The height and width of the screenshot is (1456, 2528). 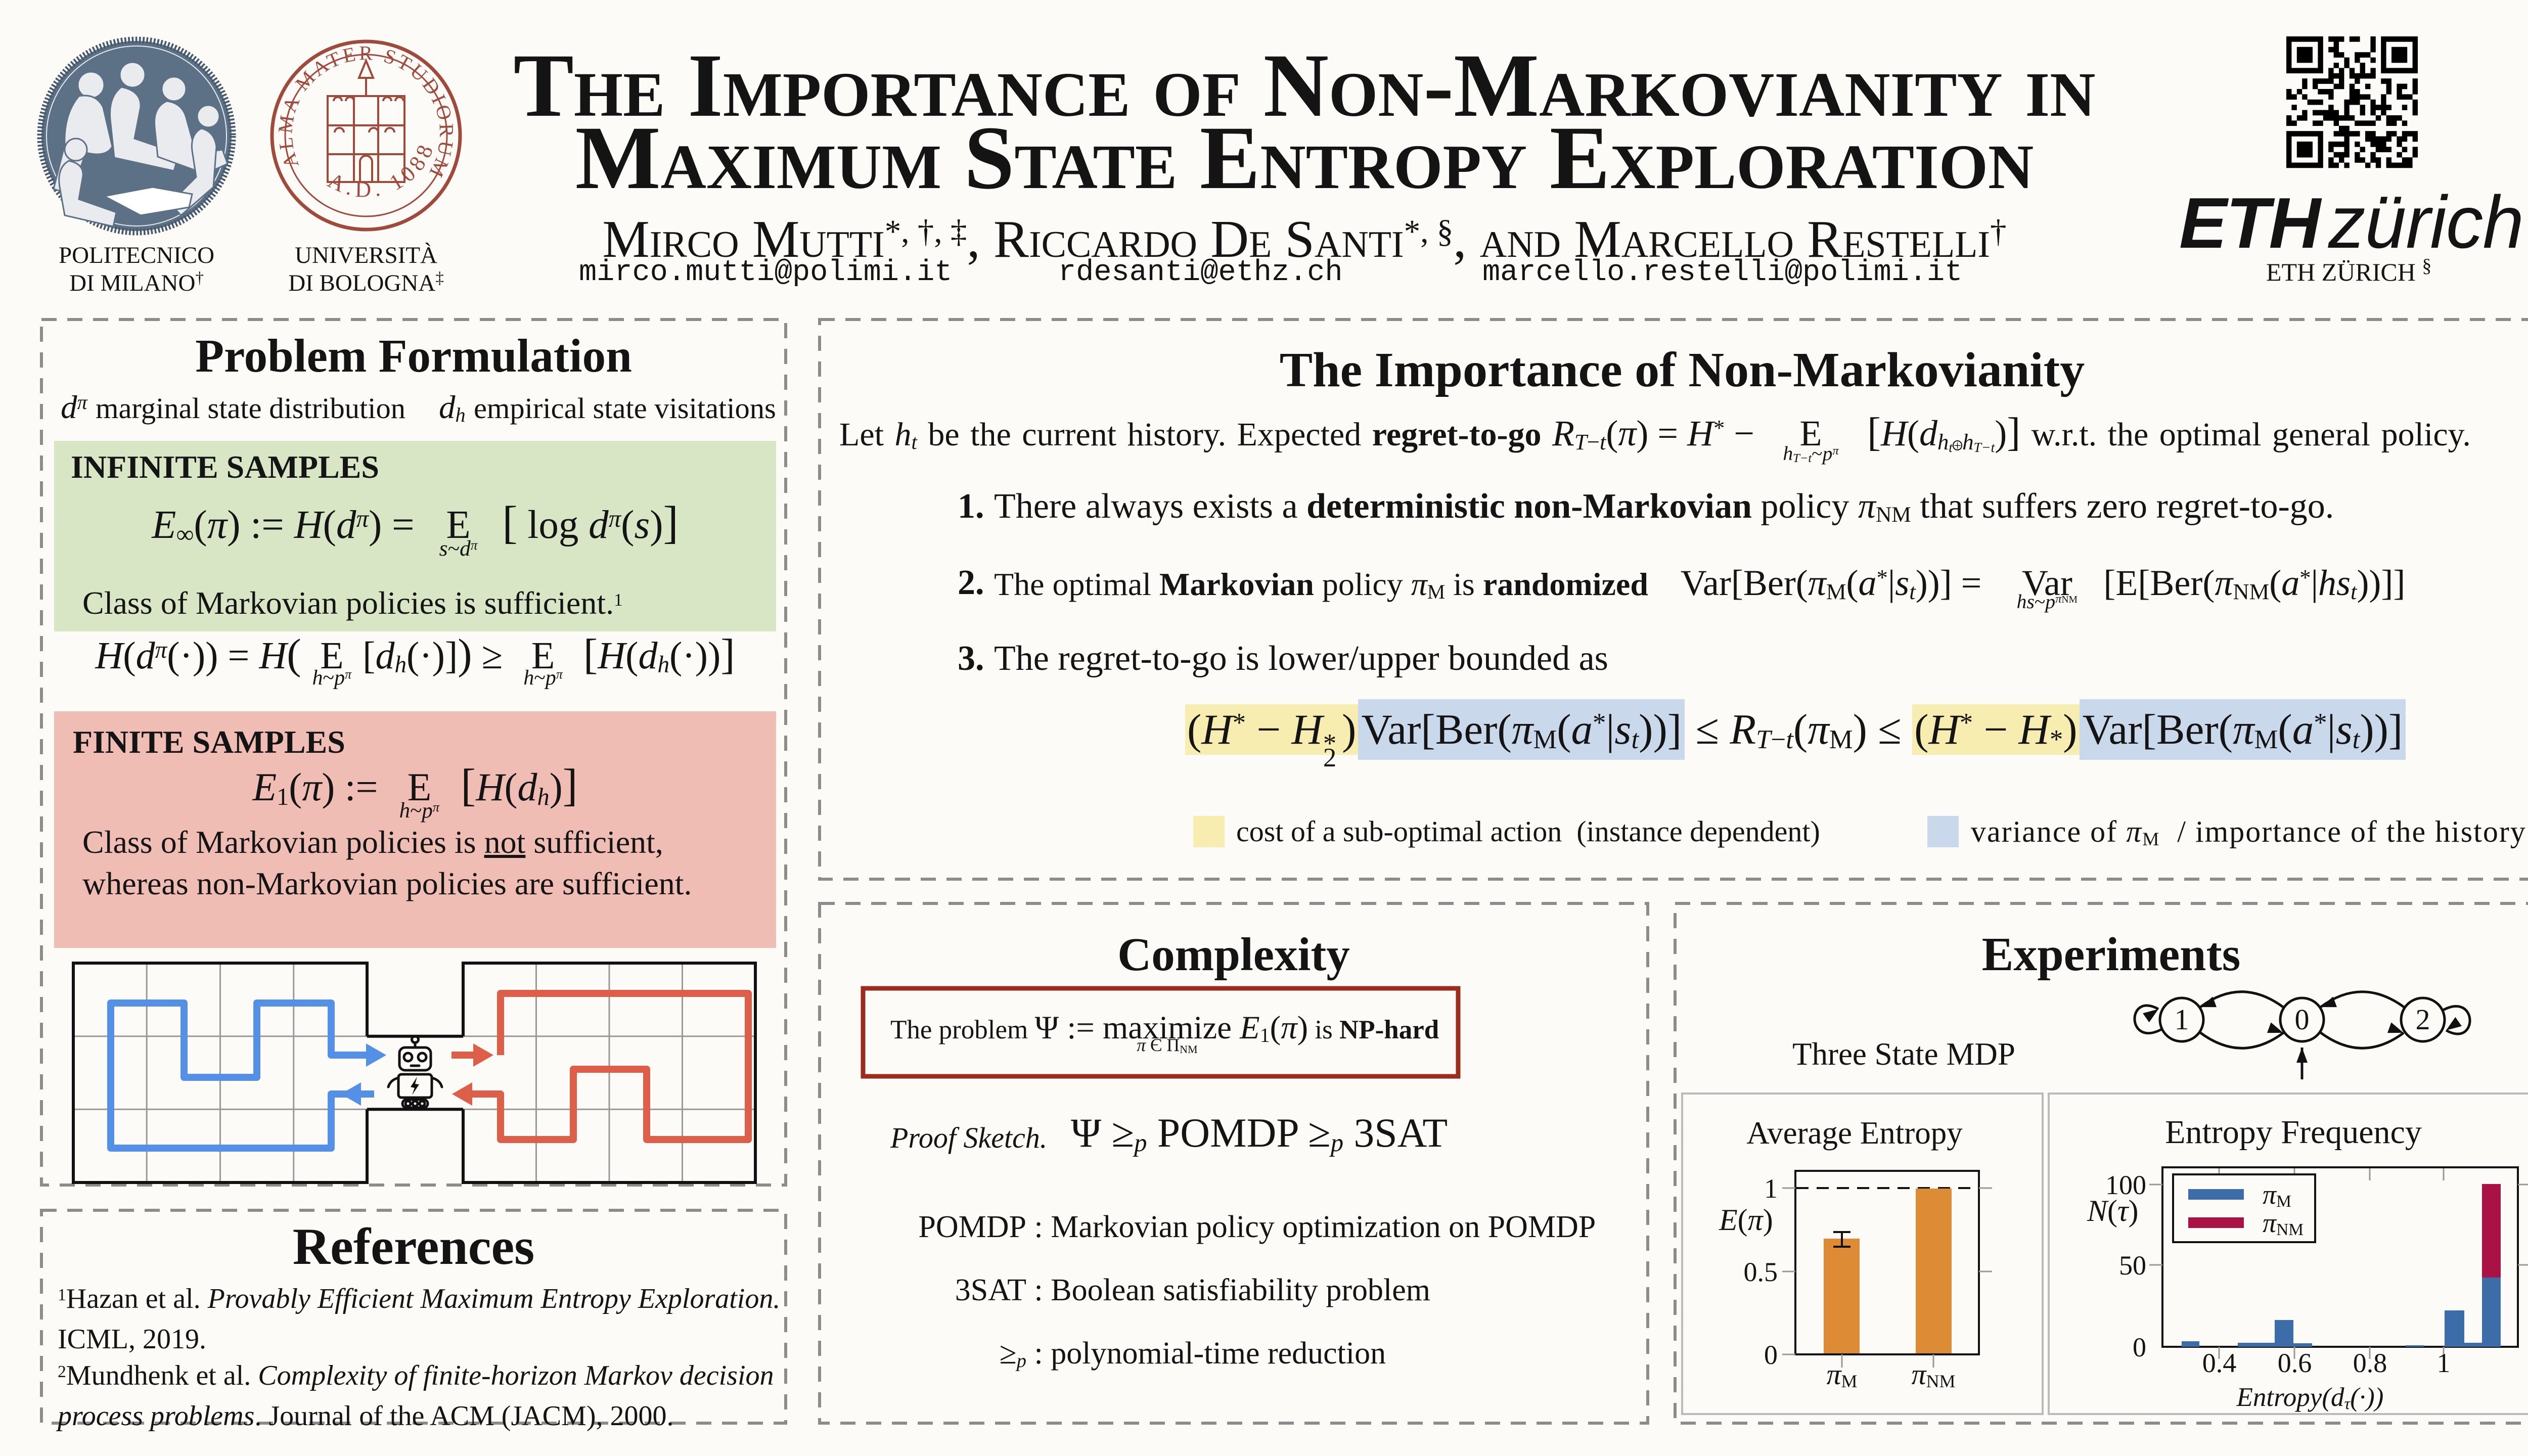 What do you see at coordinates (382, 170) in the screenshot?
I see `svg-text: A.D. 1088` at bounding box center [382, 170].